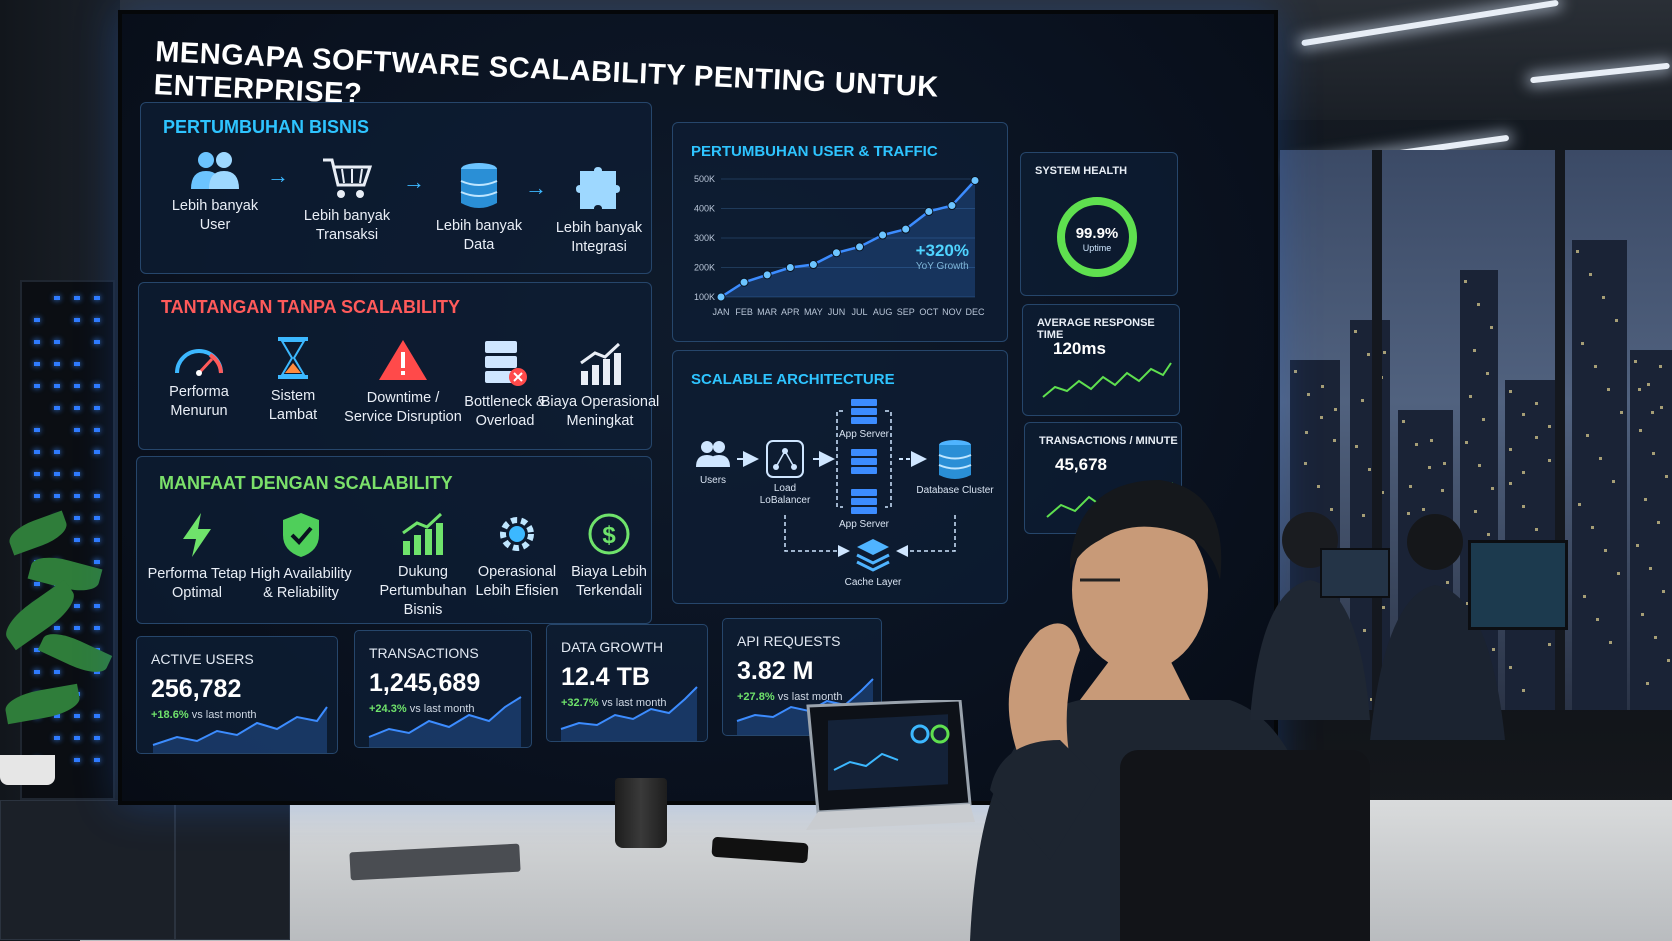  Describe the element at coordinates (713, 480) in the screenshot. I see `users-label: Users` at that location.